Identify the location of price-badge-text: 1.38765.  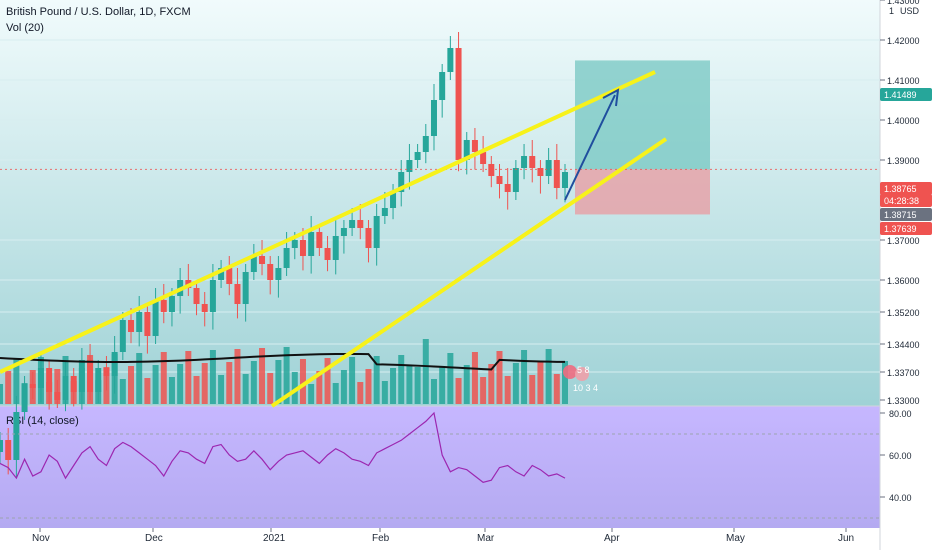
(900, 189).